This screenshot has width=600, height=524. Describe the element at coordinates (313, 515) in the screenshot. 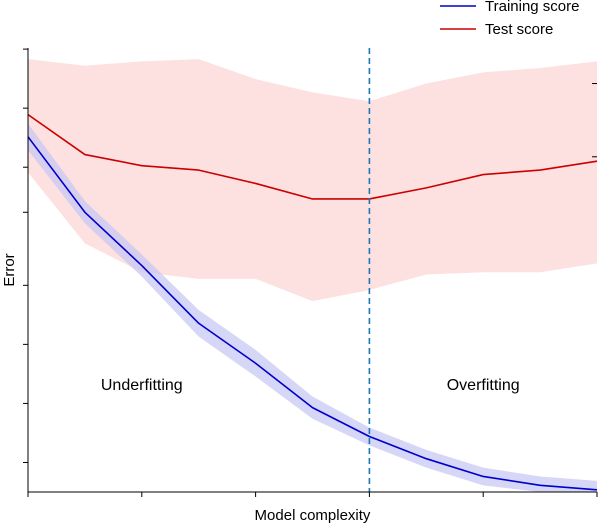

I see `x-axis-label: Model complexity` at that location.